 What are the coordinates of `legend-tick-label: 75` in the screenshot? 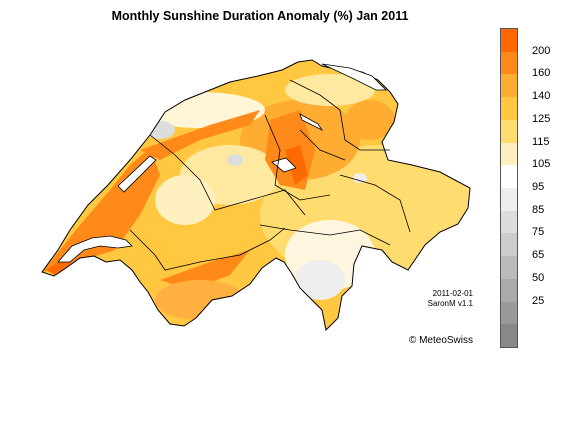 It's located at (538, 232).